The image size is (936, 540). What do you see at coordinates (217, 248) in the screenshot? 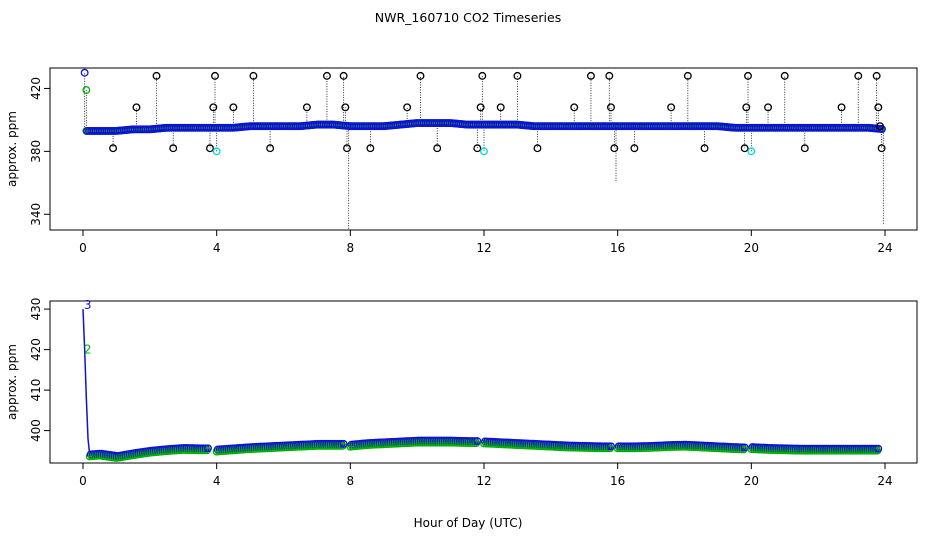
I see `top-xtick-label: 4` at bounding box center [217, 248].